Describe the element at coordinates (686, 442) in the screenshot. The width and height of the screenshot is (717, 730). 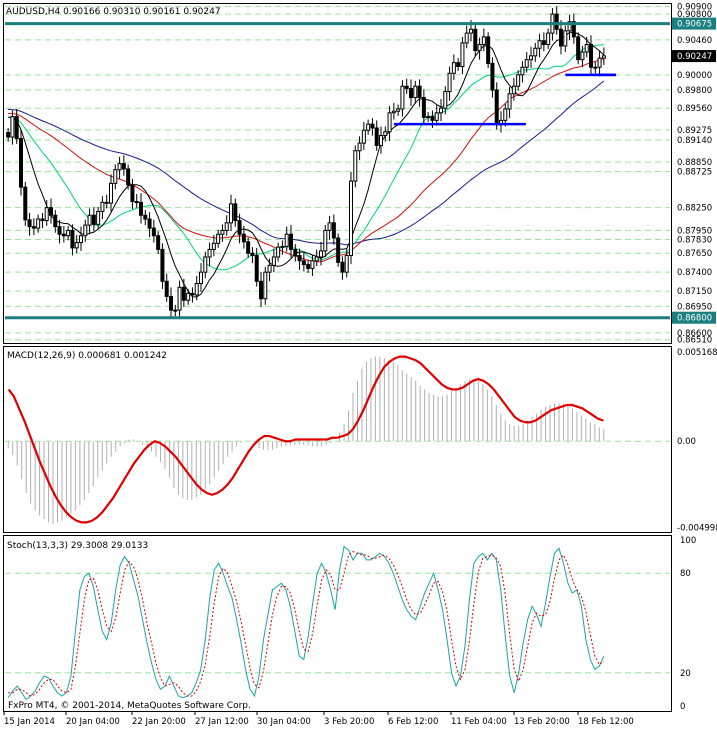
I see `macd-y-tick: 0.00` at that location.